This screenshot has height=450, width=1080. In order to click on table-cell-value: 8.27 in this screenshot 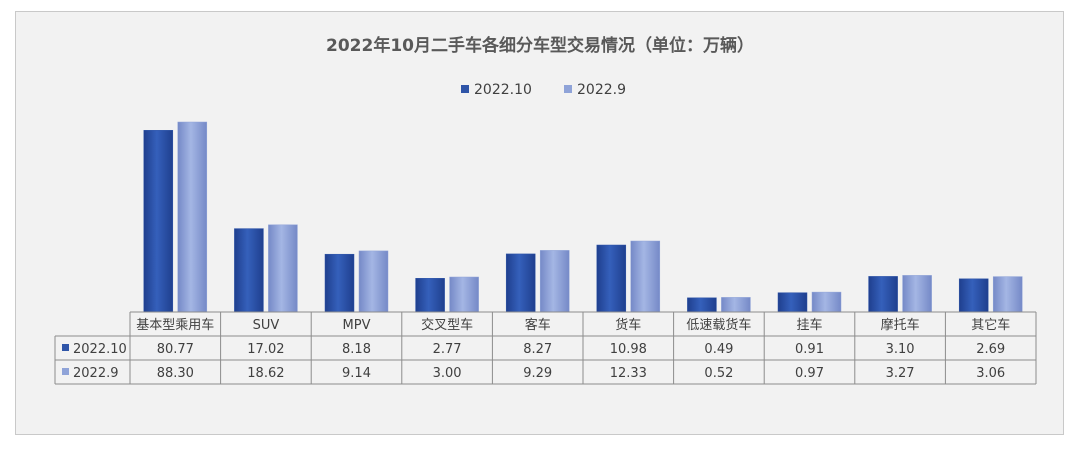, I will do `click(537, 349)`.